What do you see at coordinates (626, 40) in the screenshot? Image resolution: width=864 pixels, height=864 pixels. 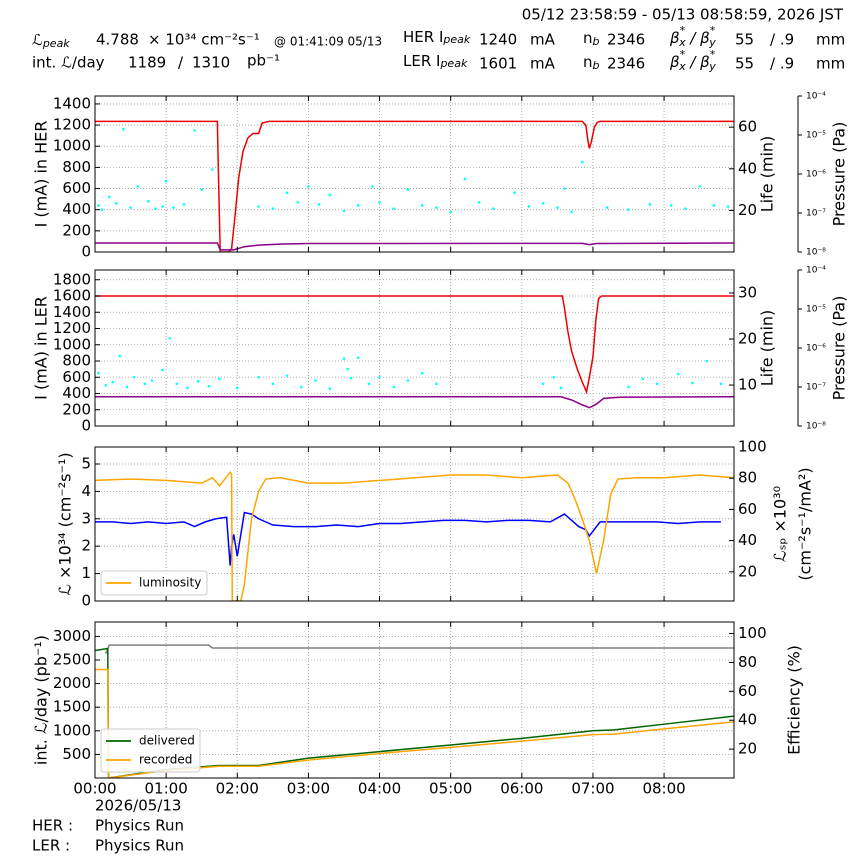 I see `her-nb-value: 2346` at bounding box center [626, 40].